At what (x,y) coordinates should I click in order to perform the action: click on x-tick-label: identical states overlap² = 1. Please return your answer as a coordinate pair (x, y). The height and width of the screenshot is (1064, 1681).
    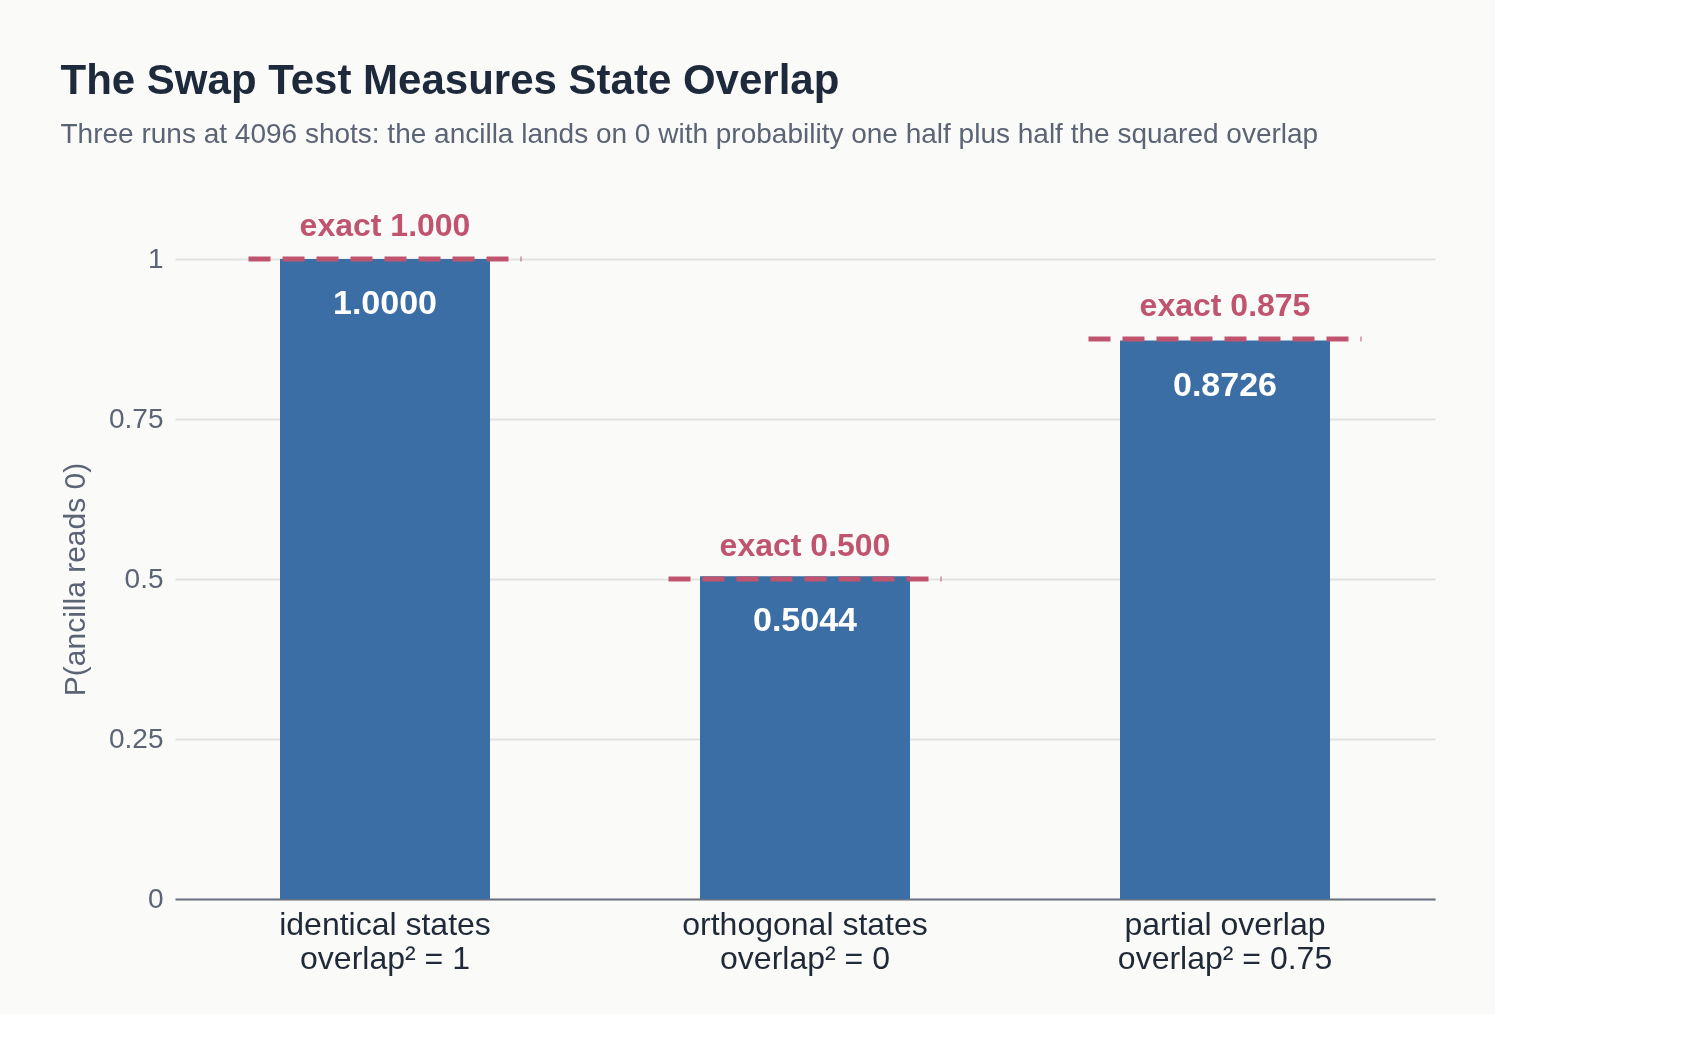
    Looking at the image, I should click on (385, 940).